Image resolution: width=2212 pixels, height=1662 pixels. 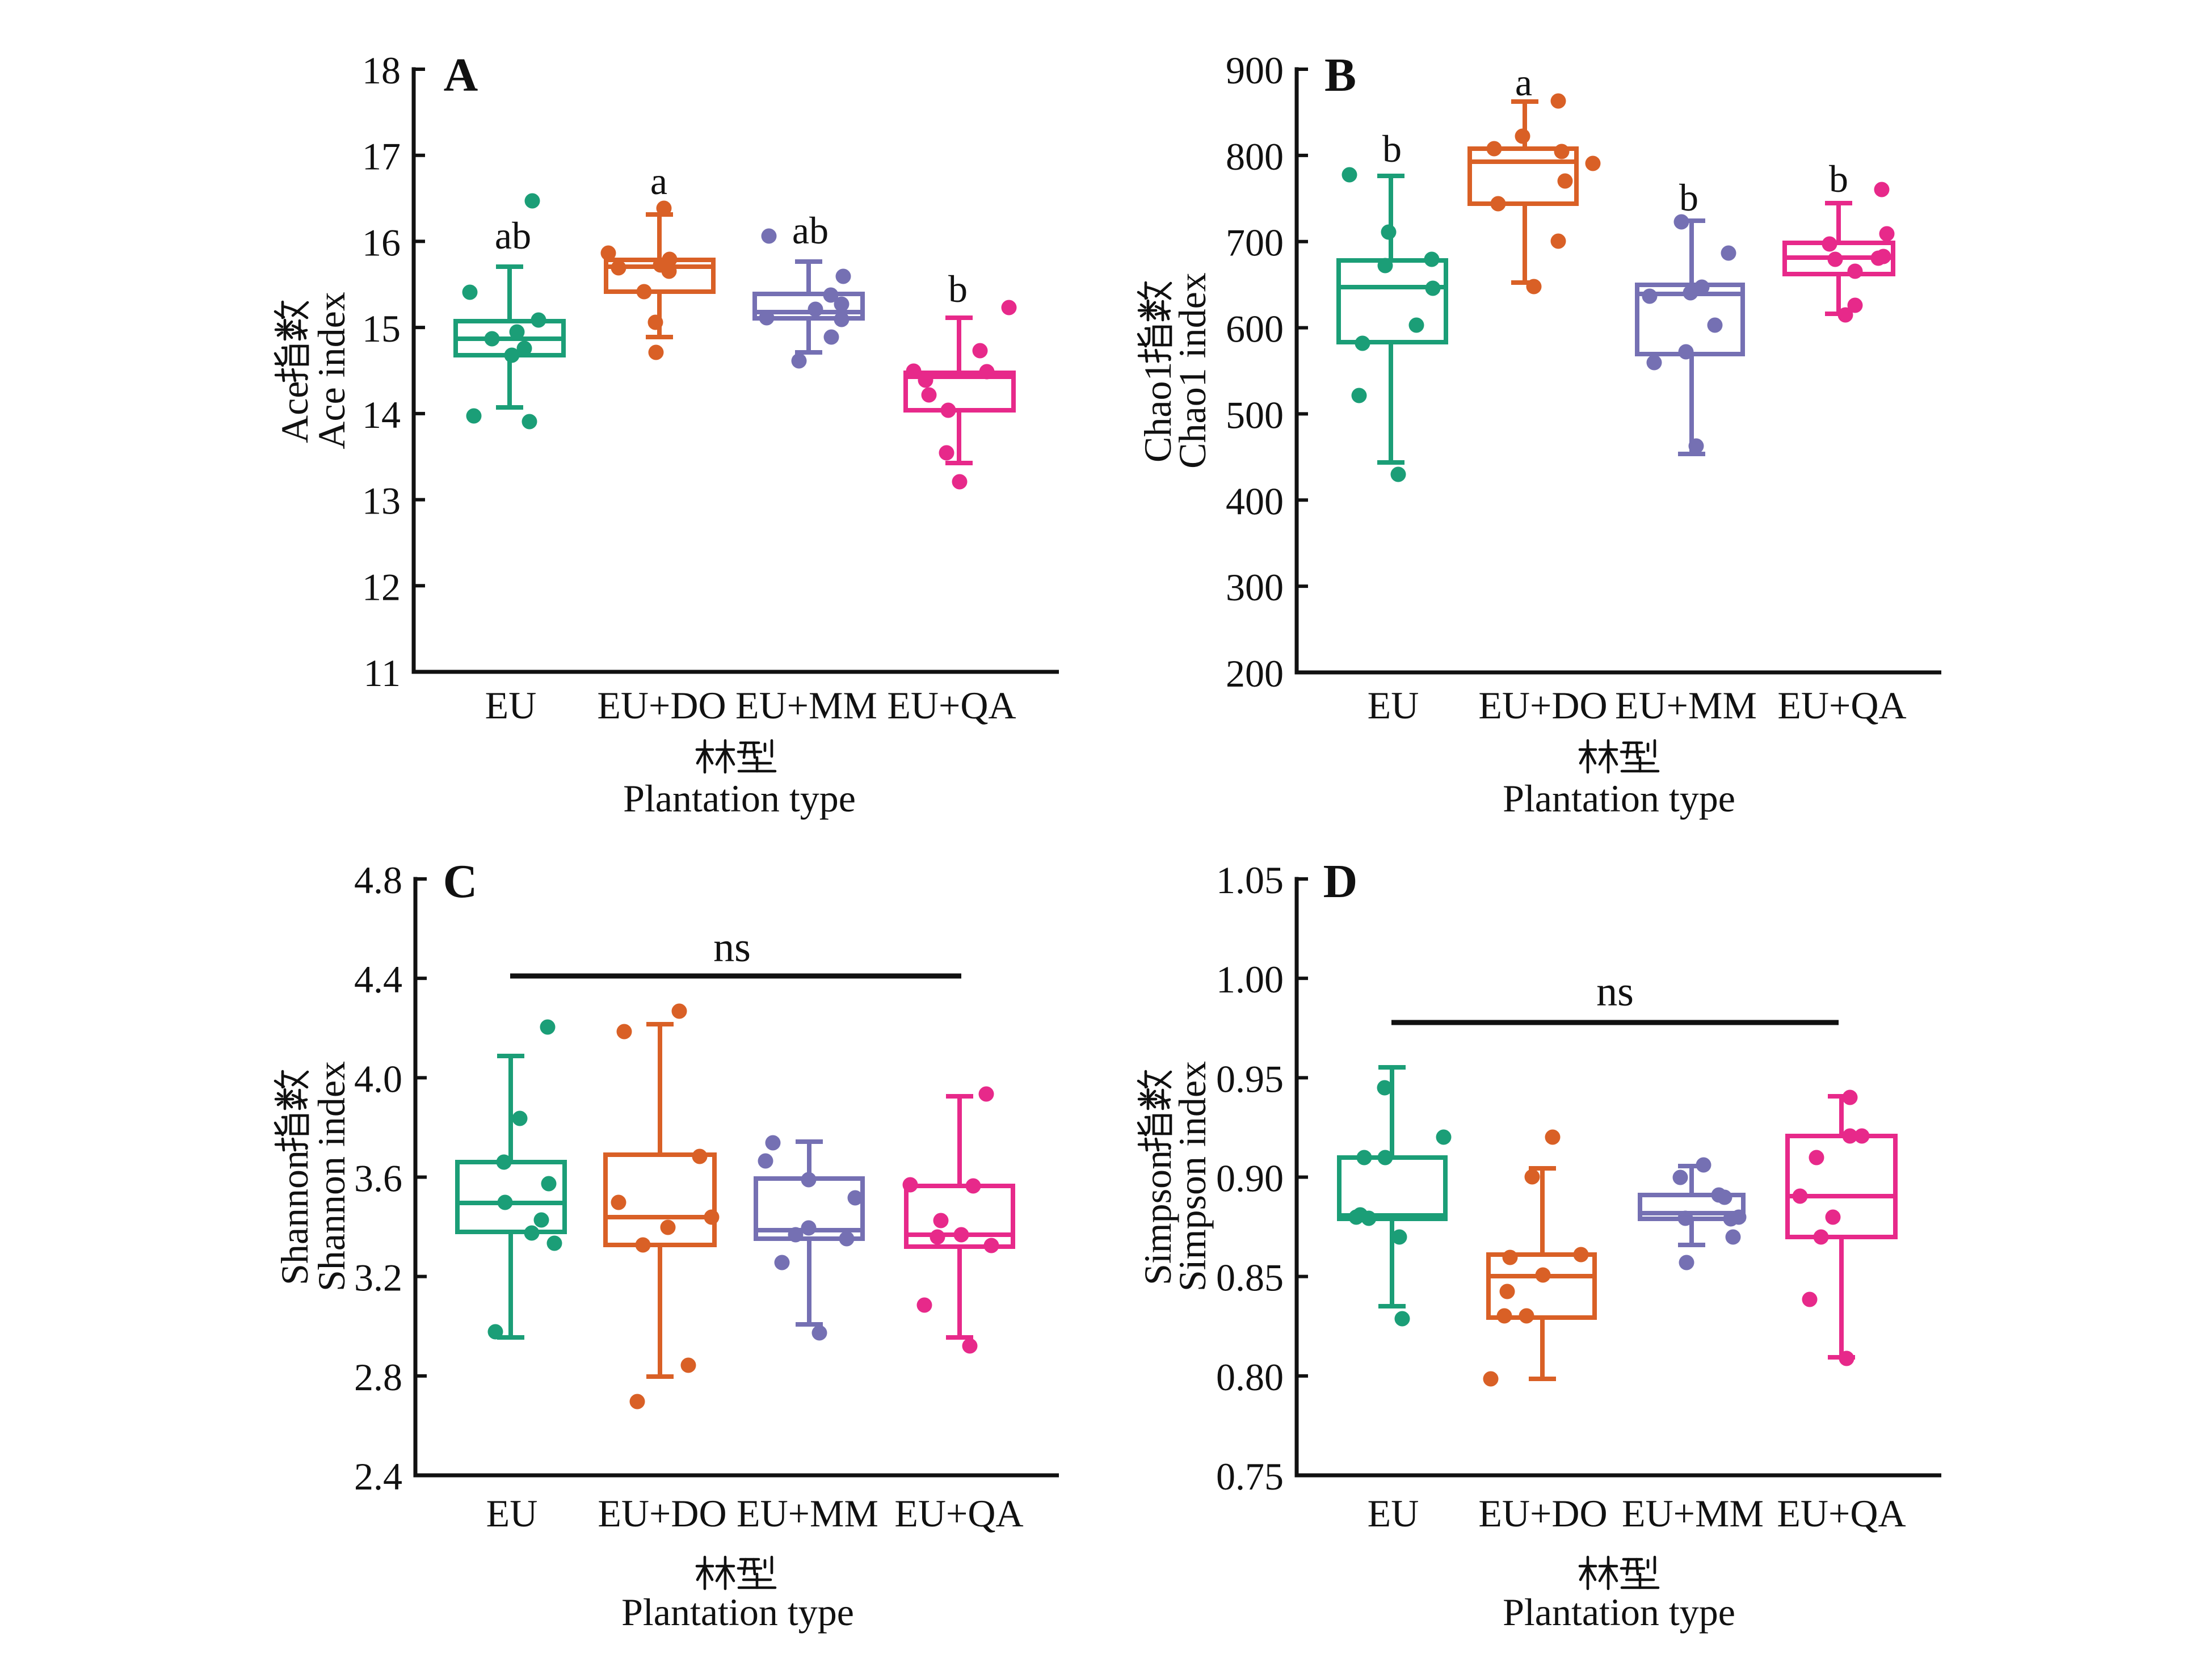 What do you see at coordinates (383, 673) in the screenshot?
I see `svg-text: 11` at bounding box center [383, 673].